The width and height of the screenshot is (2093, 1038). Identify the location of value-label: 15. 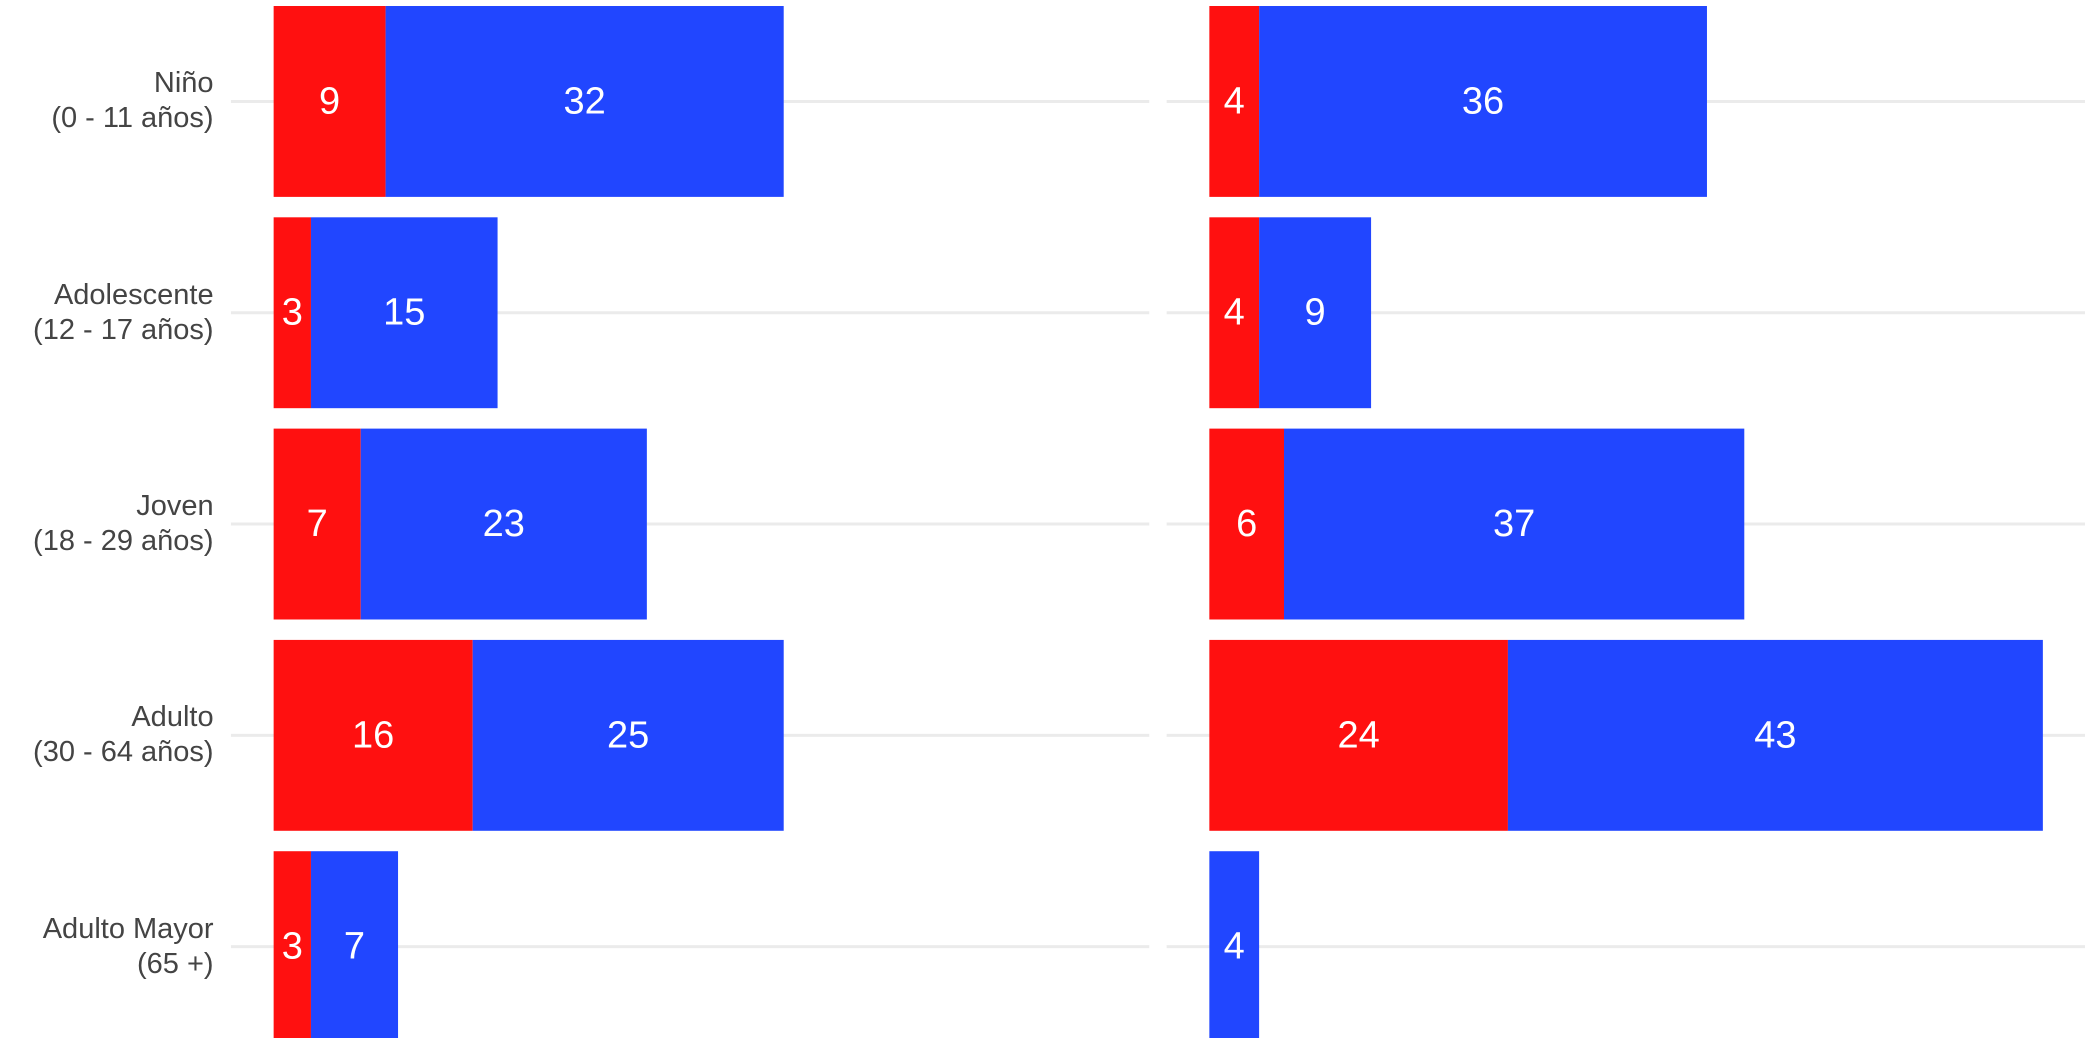
(404, 313).